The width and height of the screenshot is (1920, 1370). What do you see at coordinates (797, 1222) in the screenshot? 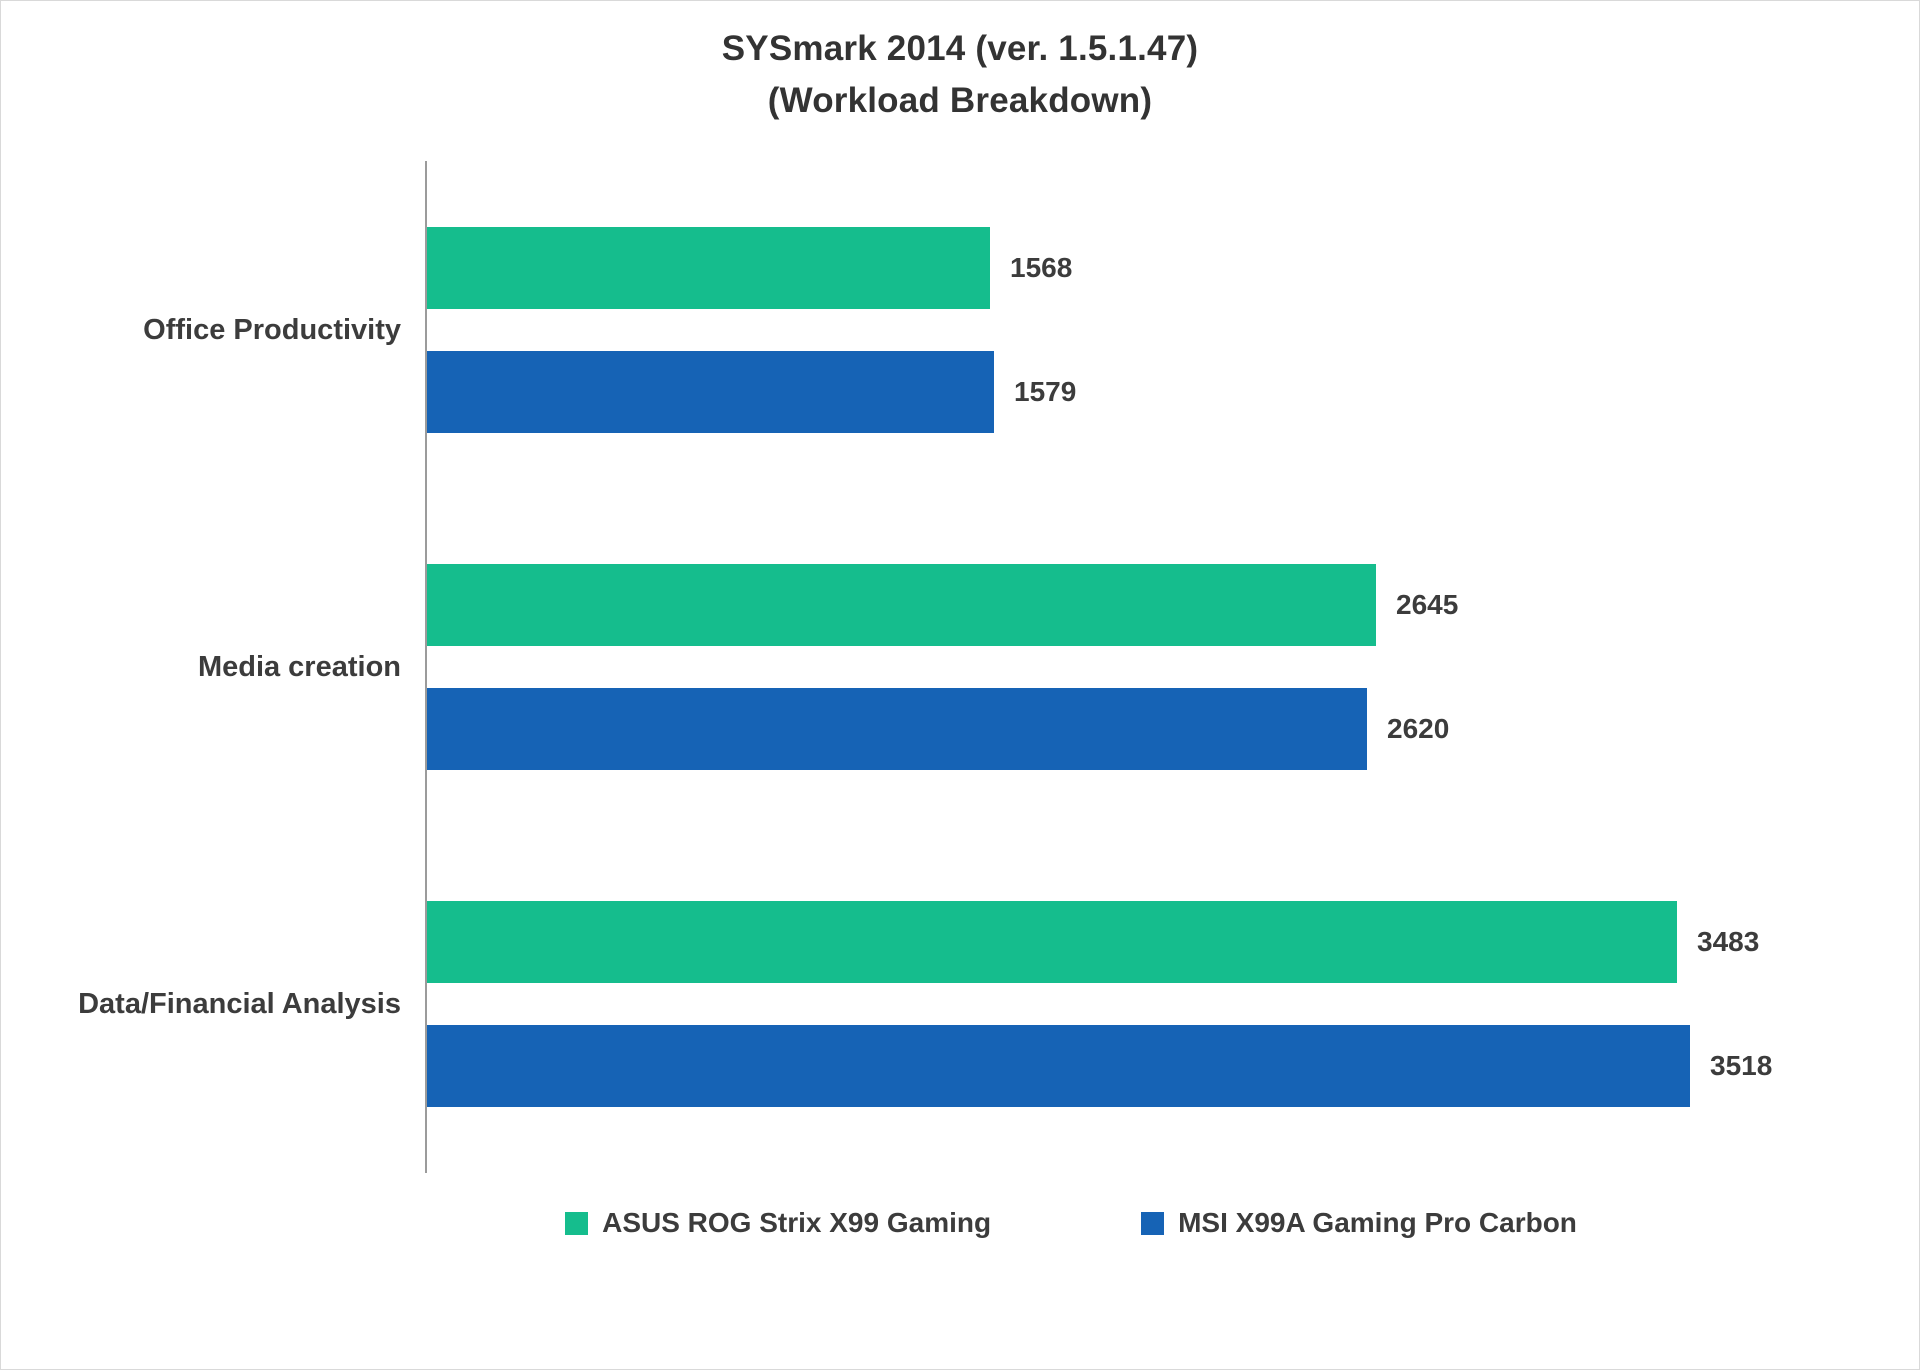
I see `legend-label: ASUS ROG Strix X99 Gaming` at bounding box center [797, 1222].